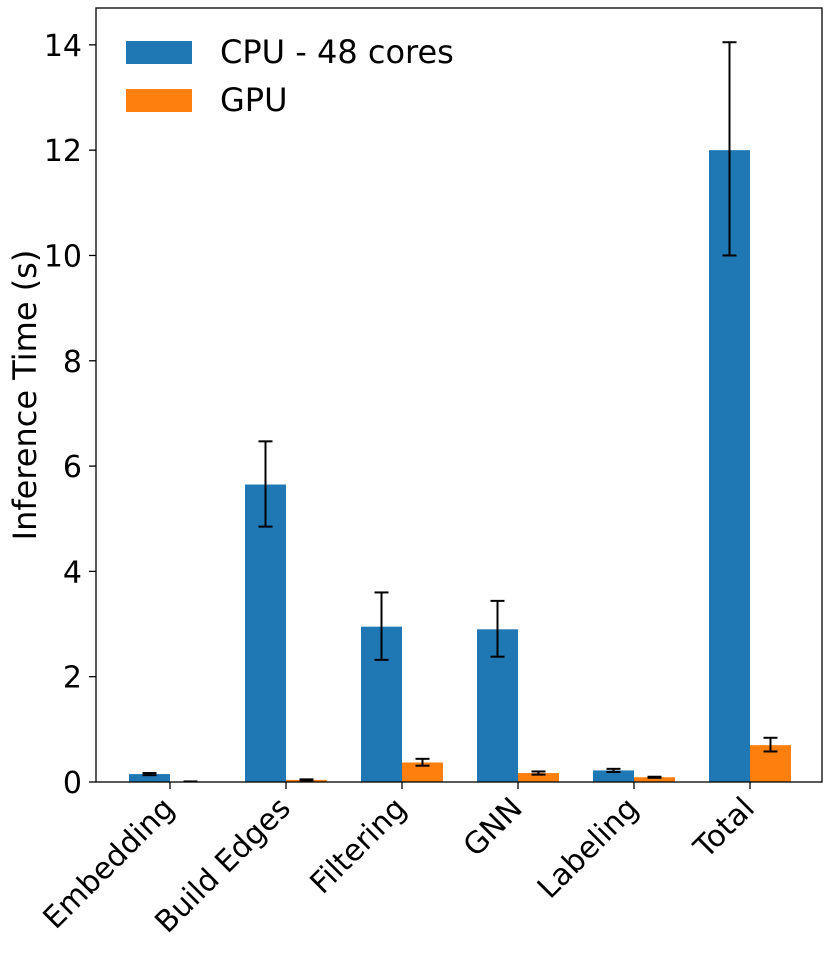  I want to click on legend: CPU - 48 cores GPU, so click(290, 76).